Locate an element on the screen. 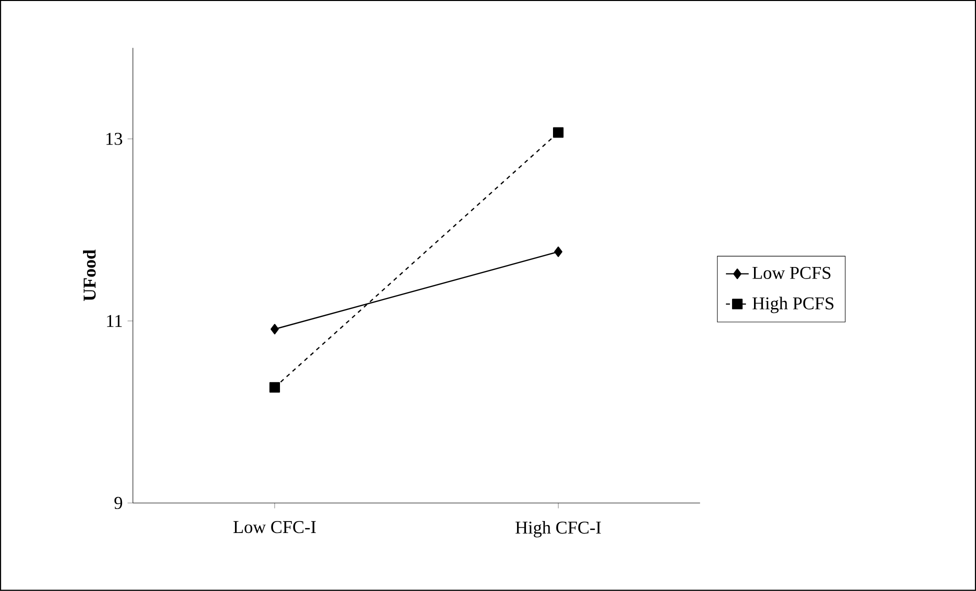 Image resolution: width=976 pixels, height=591 pixels. y-tick-label: 13 is located at coordinates (114, 138).